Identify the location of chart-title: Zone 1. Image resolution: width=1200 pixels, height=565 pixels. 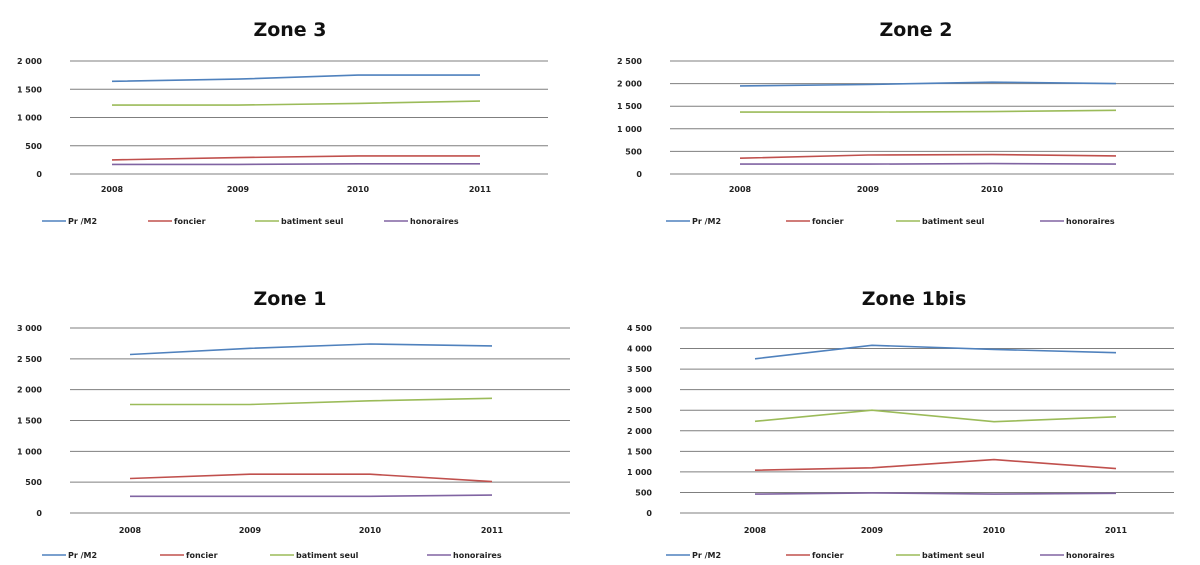
(289, 299).